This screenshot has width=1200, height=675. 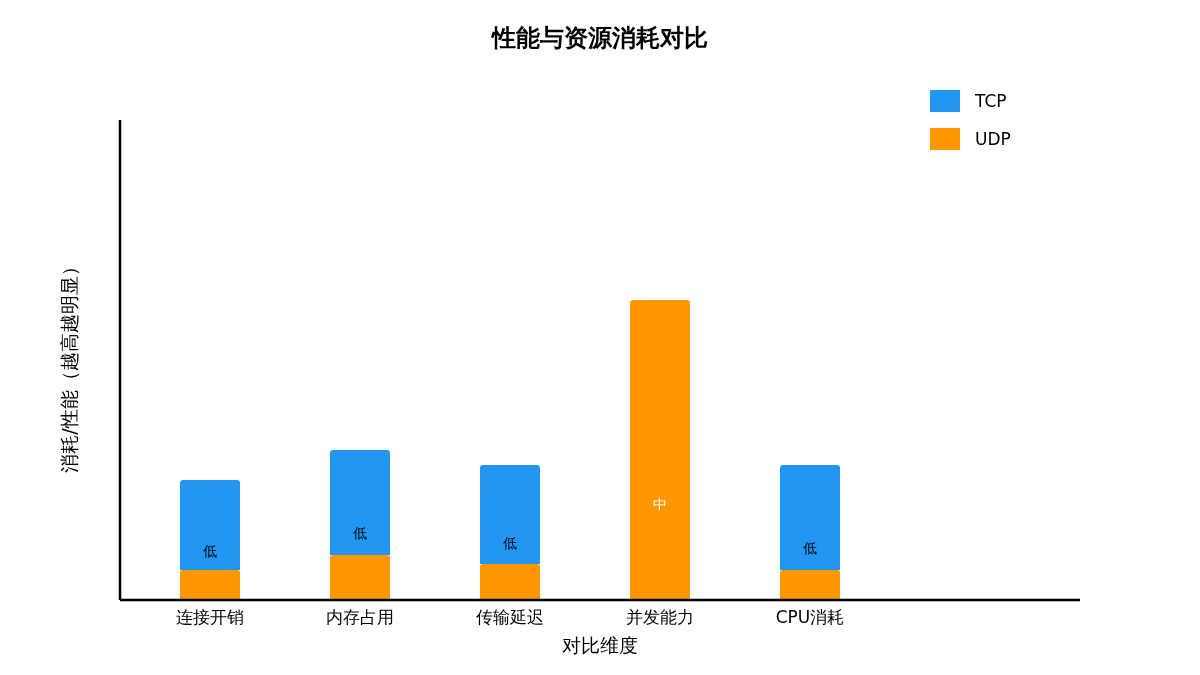 What do you see at coordinates (990, 101) in the screenshot?
I see `legend-label: TCP` at bounding box center [990, 101].